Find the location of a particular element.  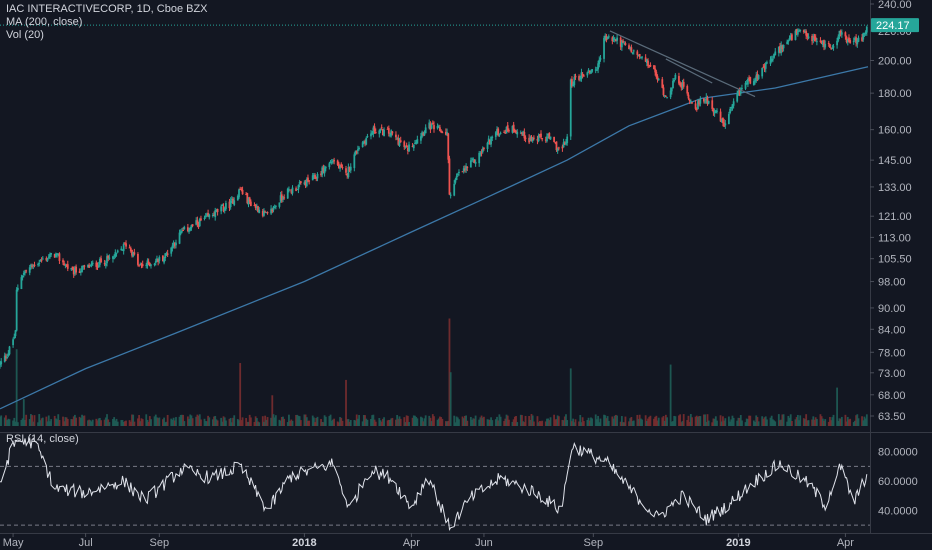

rsi-axis: 80.0000 60.0000 40.0000 is located at coordinates (898, 482).